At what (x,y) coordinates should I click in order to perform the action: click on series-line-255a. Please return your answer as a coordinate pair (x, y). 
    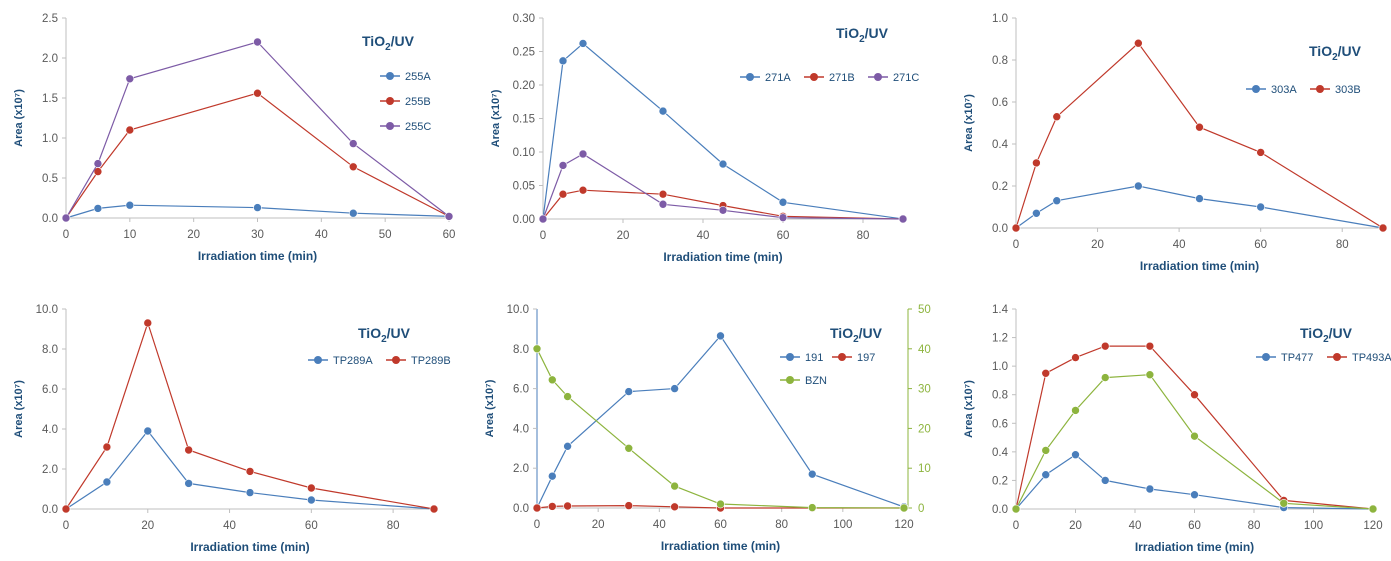
    Looking at the image, I should click on (257, 211).